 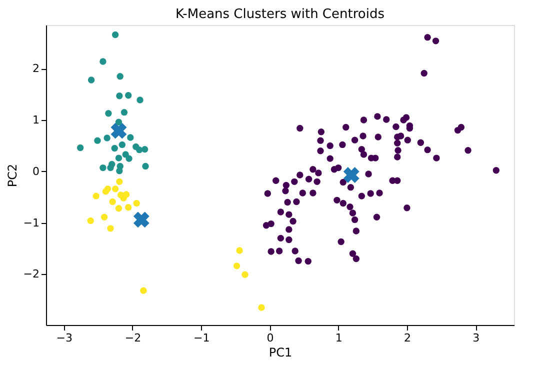 I want to click on x-tick-label: 0, so click(x=270, y=338).